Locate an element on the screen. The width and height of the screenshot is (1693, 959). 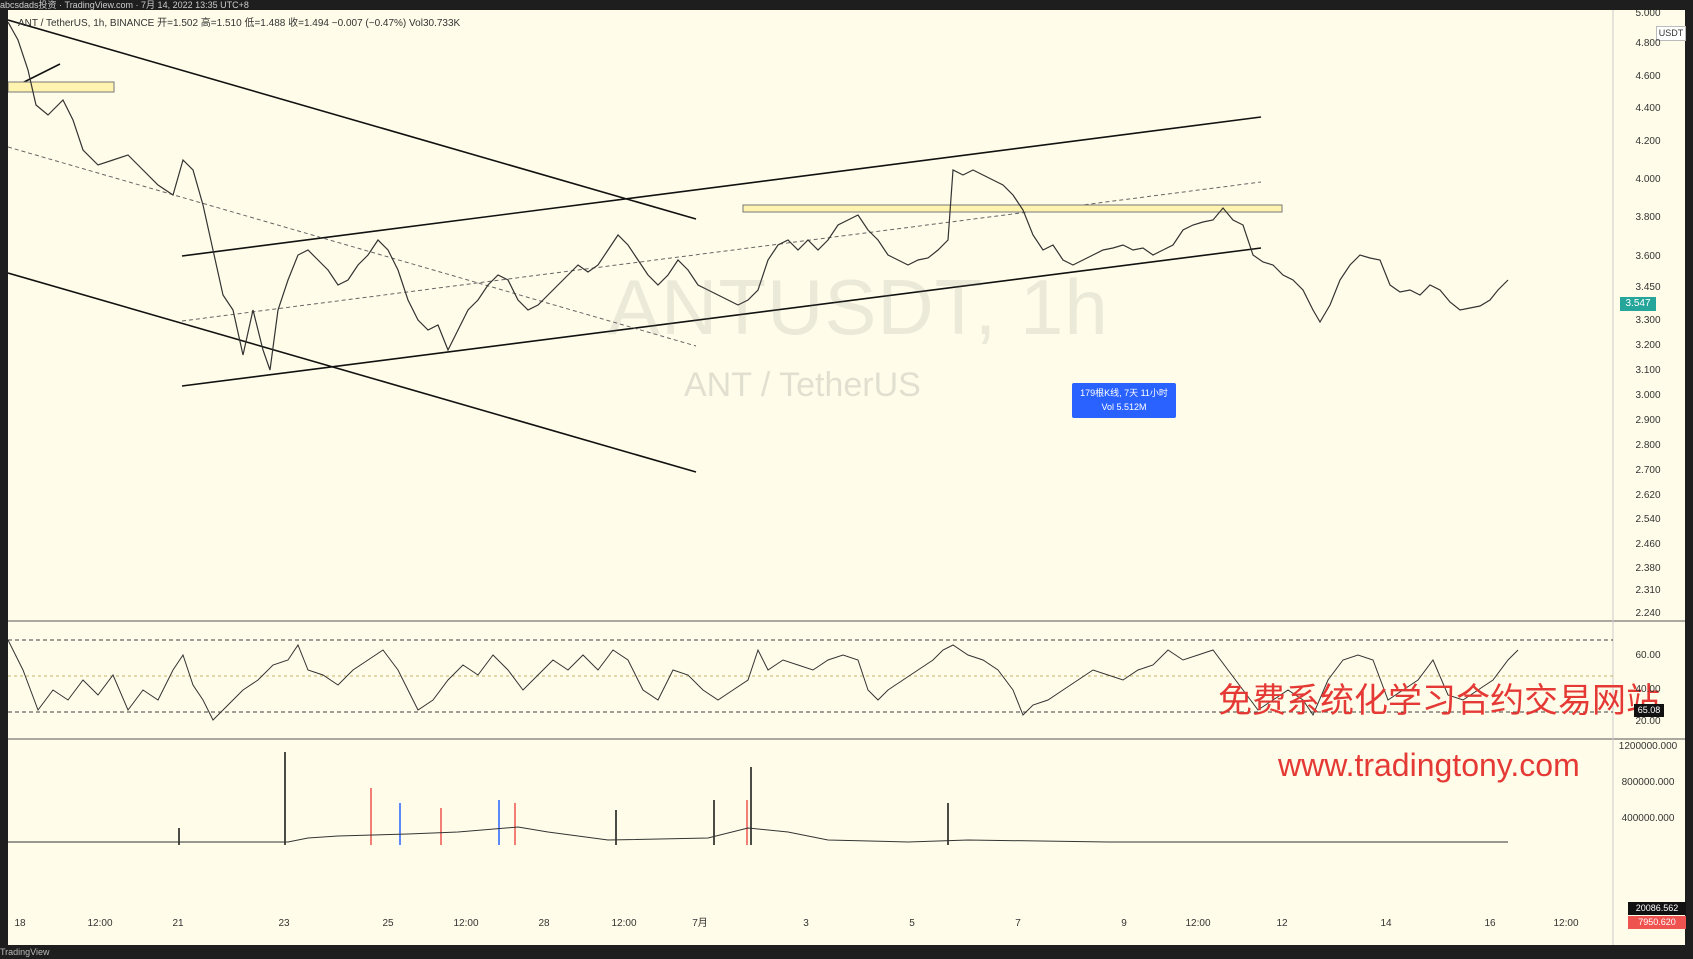
ascending-channel-top is located at coordinates (721, 186).